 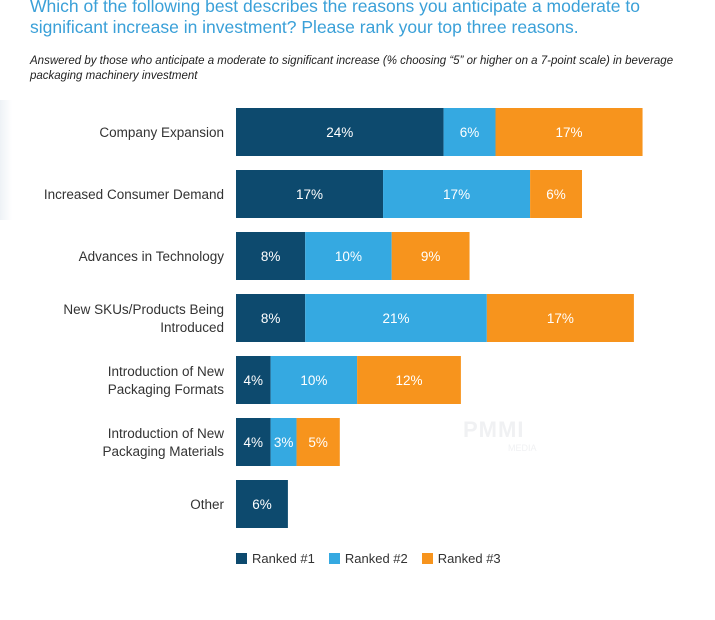 What do you see at coordinates (161, 132) in the screenshot?
I see `category-label: Company Expansion` at bounding box center [161, 132].